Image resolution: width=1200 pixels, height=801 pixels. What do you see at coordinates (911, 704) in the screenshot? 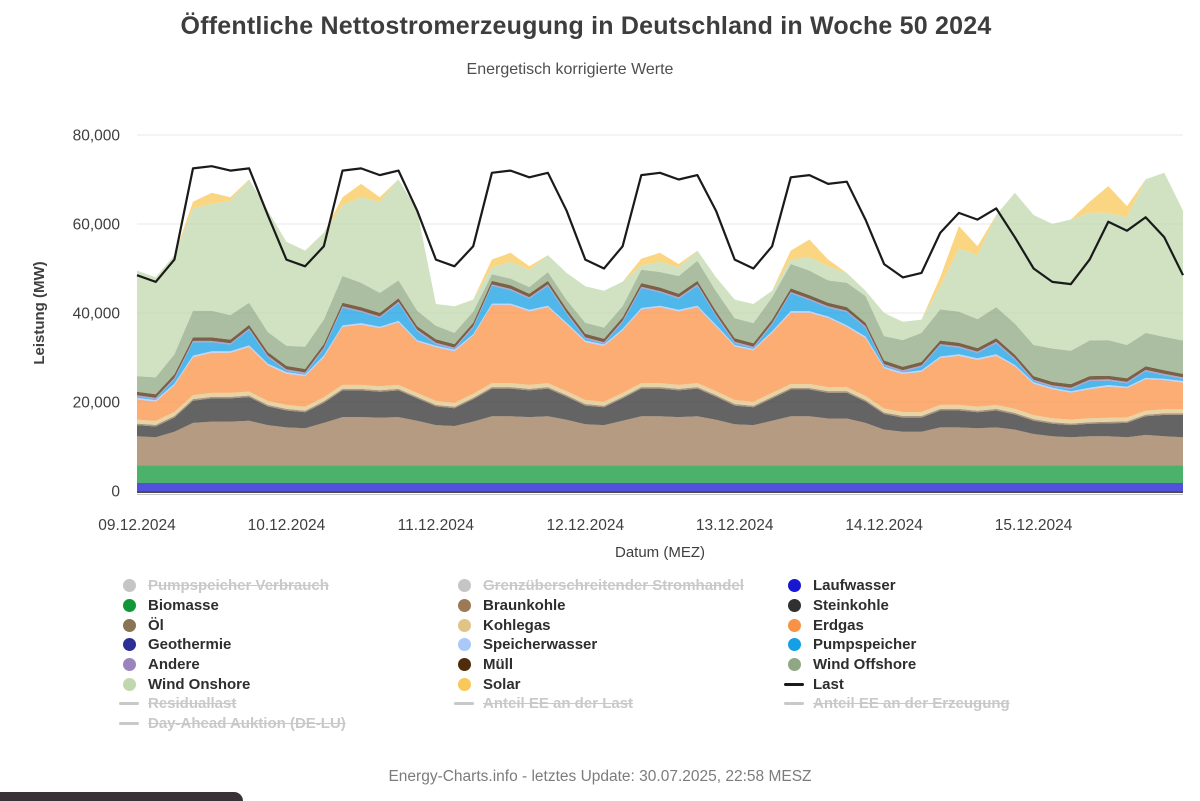
I see `legend-label: Anteil EE an der Erzeugung` at bounding box center [911, 704].